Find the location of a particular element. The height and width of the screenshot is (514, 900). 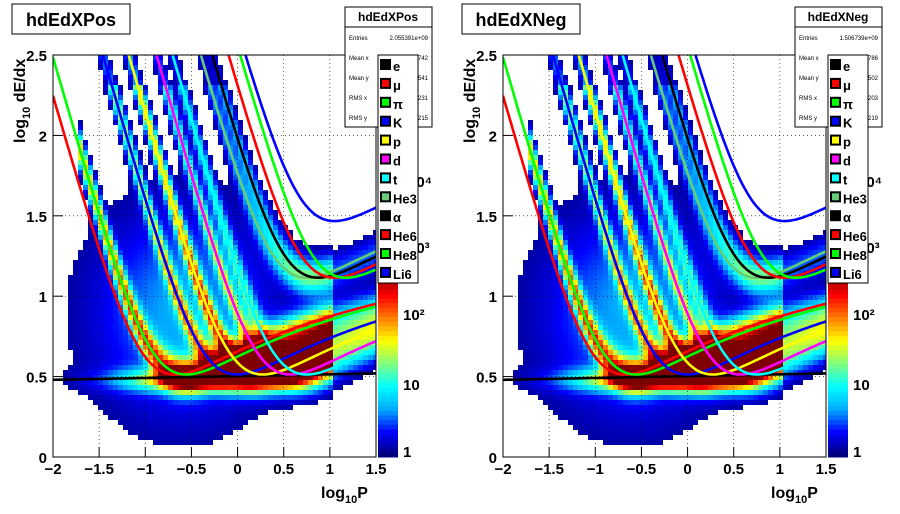

title-box: hdEdXPos is located at coordinates (71, 19).